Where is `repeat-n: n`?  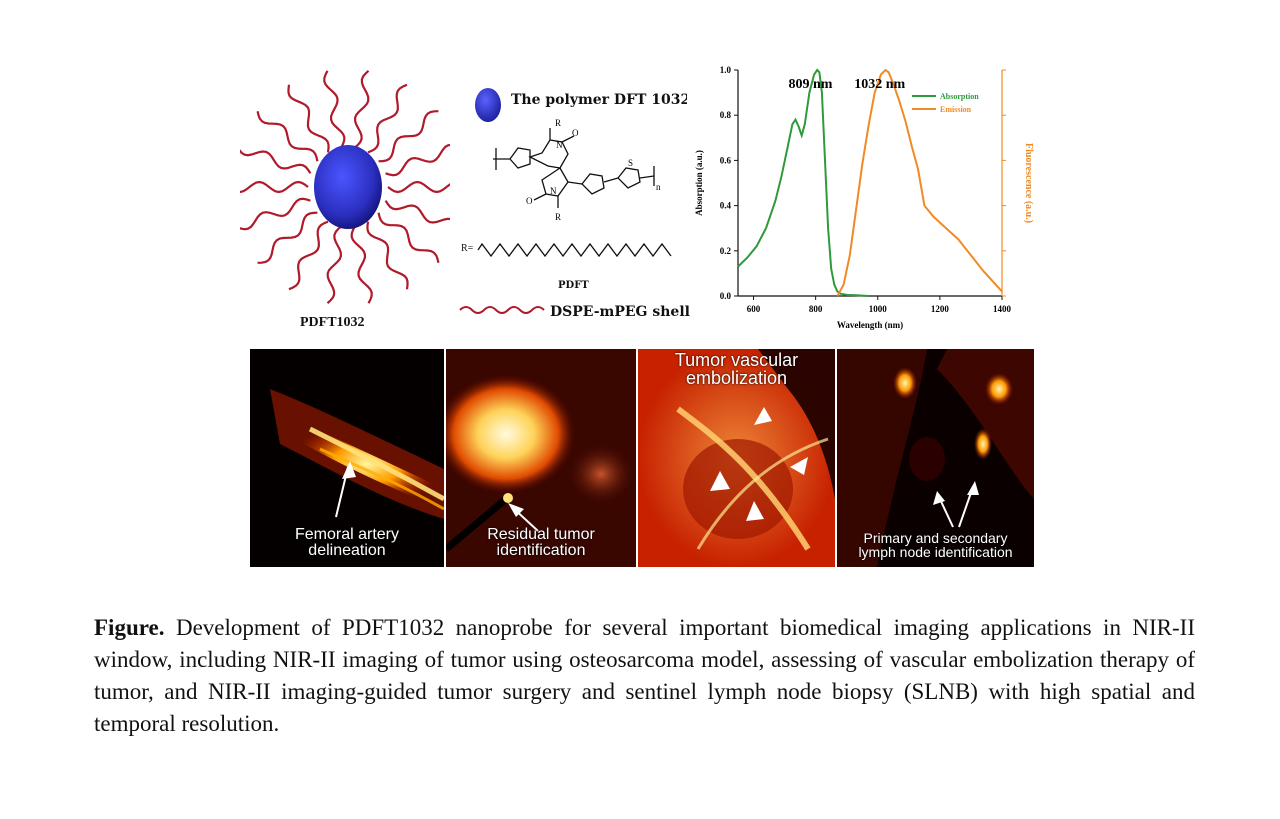 repeat-n: n is located at coordinates (658, 187).